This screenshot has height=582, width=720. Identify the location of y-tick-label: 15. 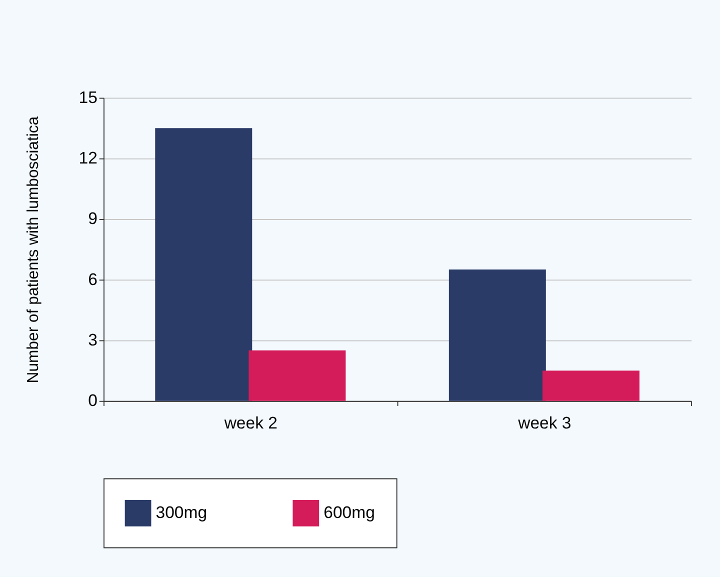
(88, 97).